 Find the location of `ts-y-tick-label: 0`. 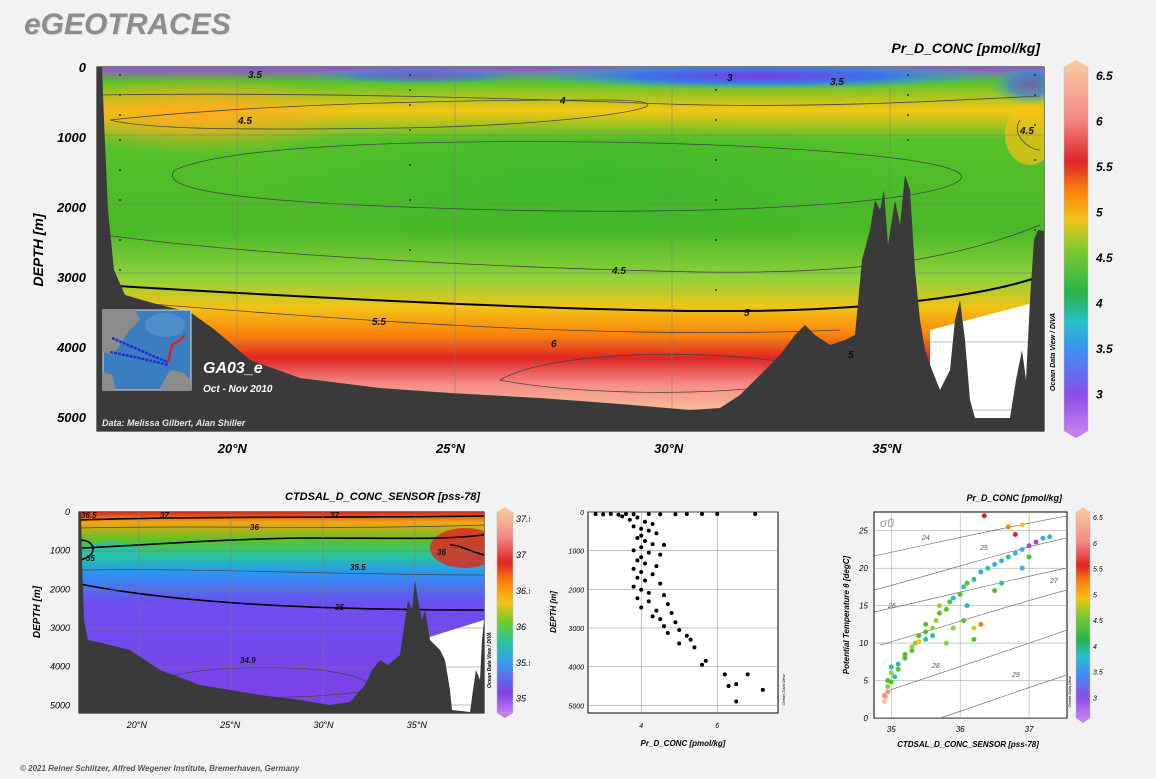

ts-y-tick-label: 0 is located at coordinates (866, 718).